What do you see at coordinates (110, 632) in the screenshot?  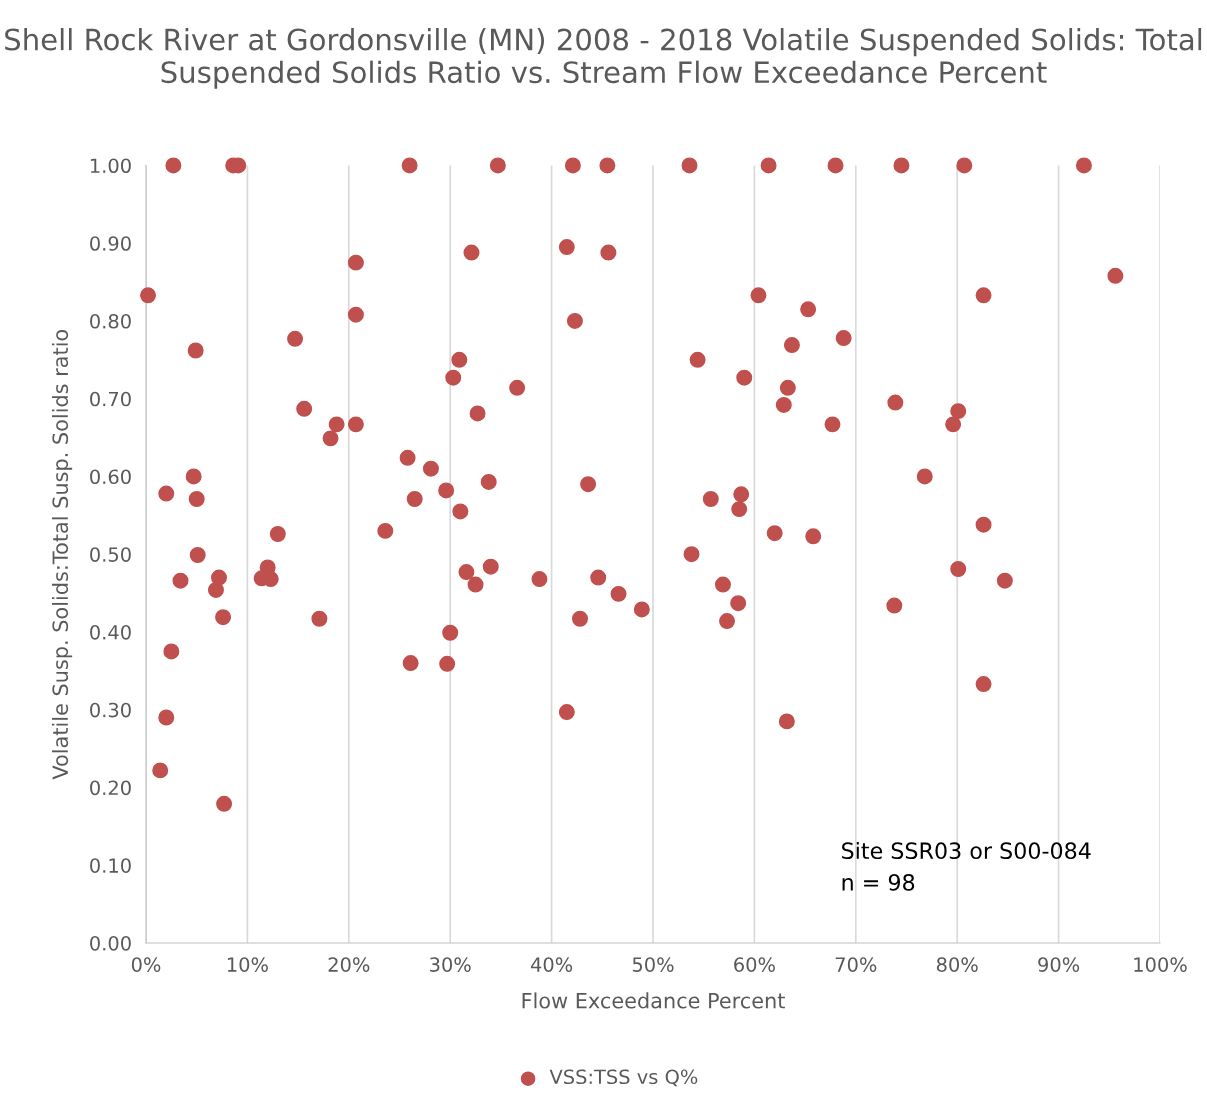 I see `y-tick-label: 0.40` at bounding box center [110, 632].